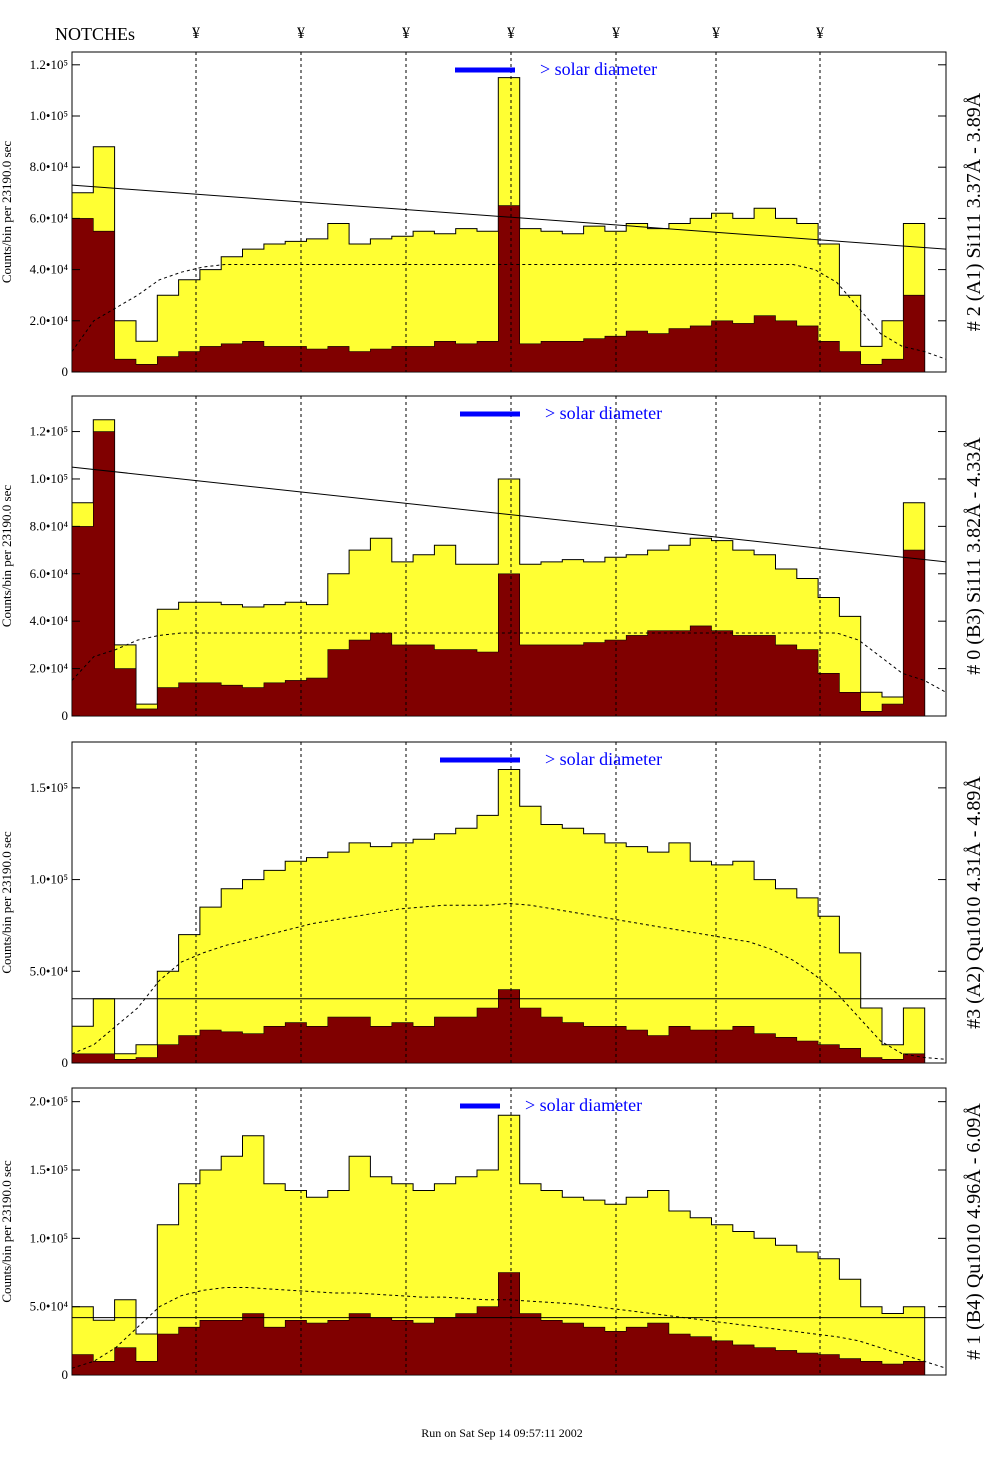  Describe the element at coordinates (716, 33) in the screenshot. I see `notch-marker-5: ¥` at that location.